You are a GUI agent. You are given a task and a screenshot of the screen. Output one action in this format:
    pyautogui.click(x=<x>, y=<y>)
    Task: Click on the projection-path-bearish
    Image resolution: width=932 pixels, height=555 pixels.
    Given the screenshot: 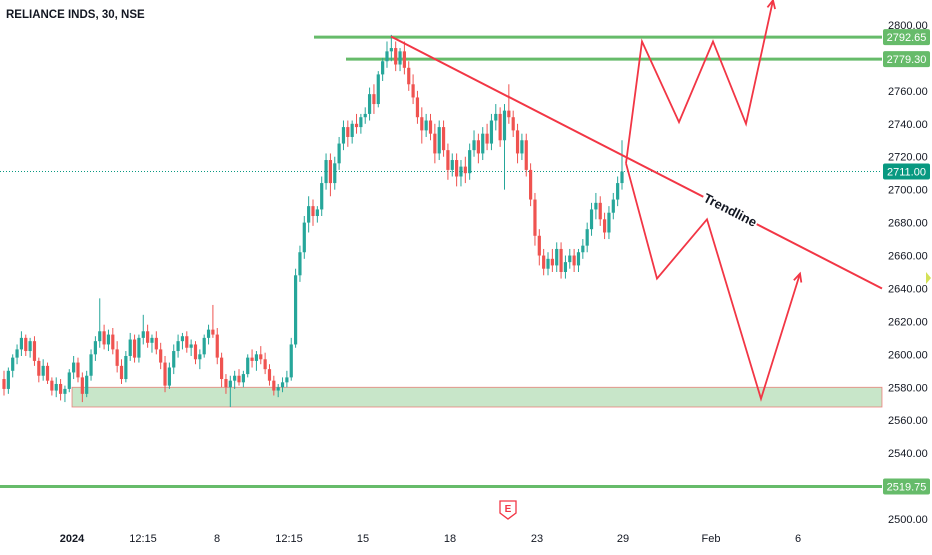 What is the action you would take?
    pyautogui.click(x=713, y=282)
    